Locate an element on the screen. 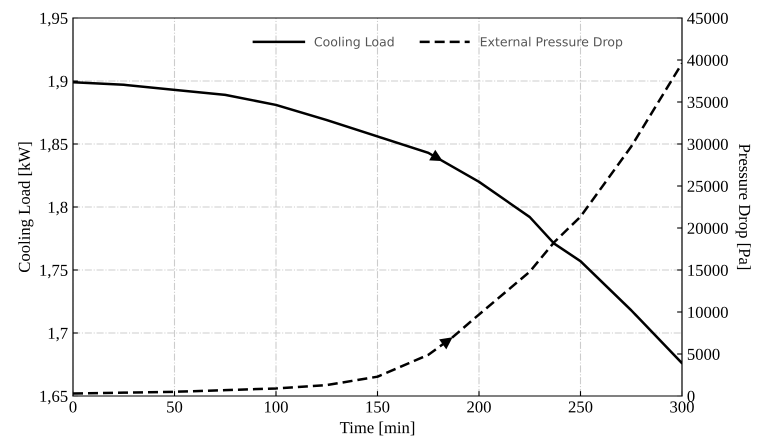 This screenshot has width=769, height=448. legend-label: External Pressure Drop is located at coordinates (551, 42).